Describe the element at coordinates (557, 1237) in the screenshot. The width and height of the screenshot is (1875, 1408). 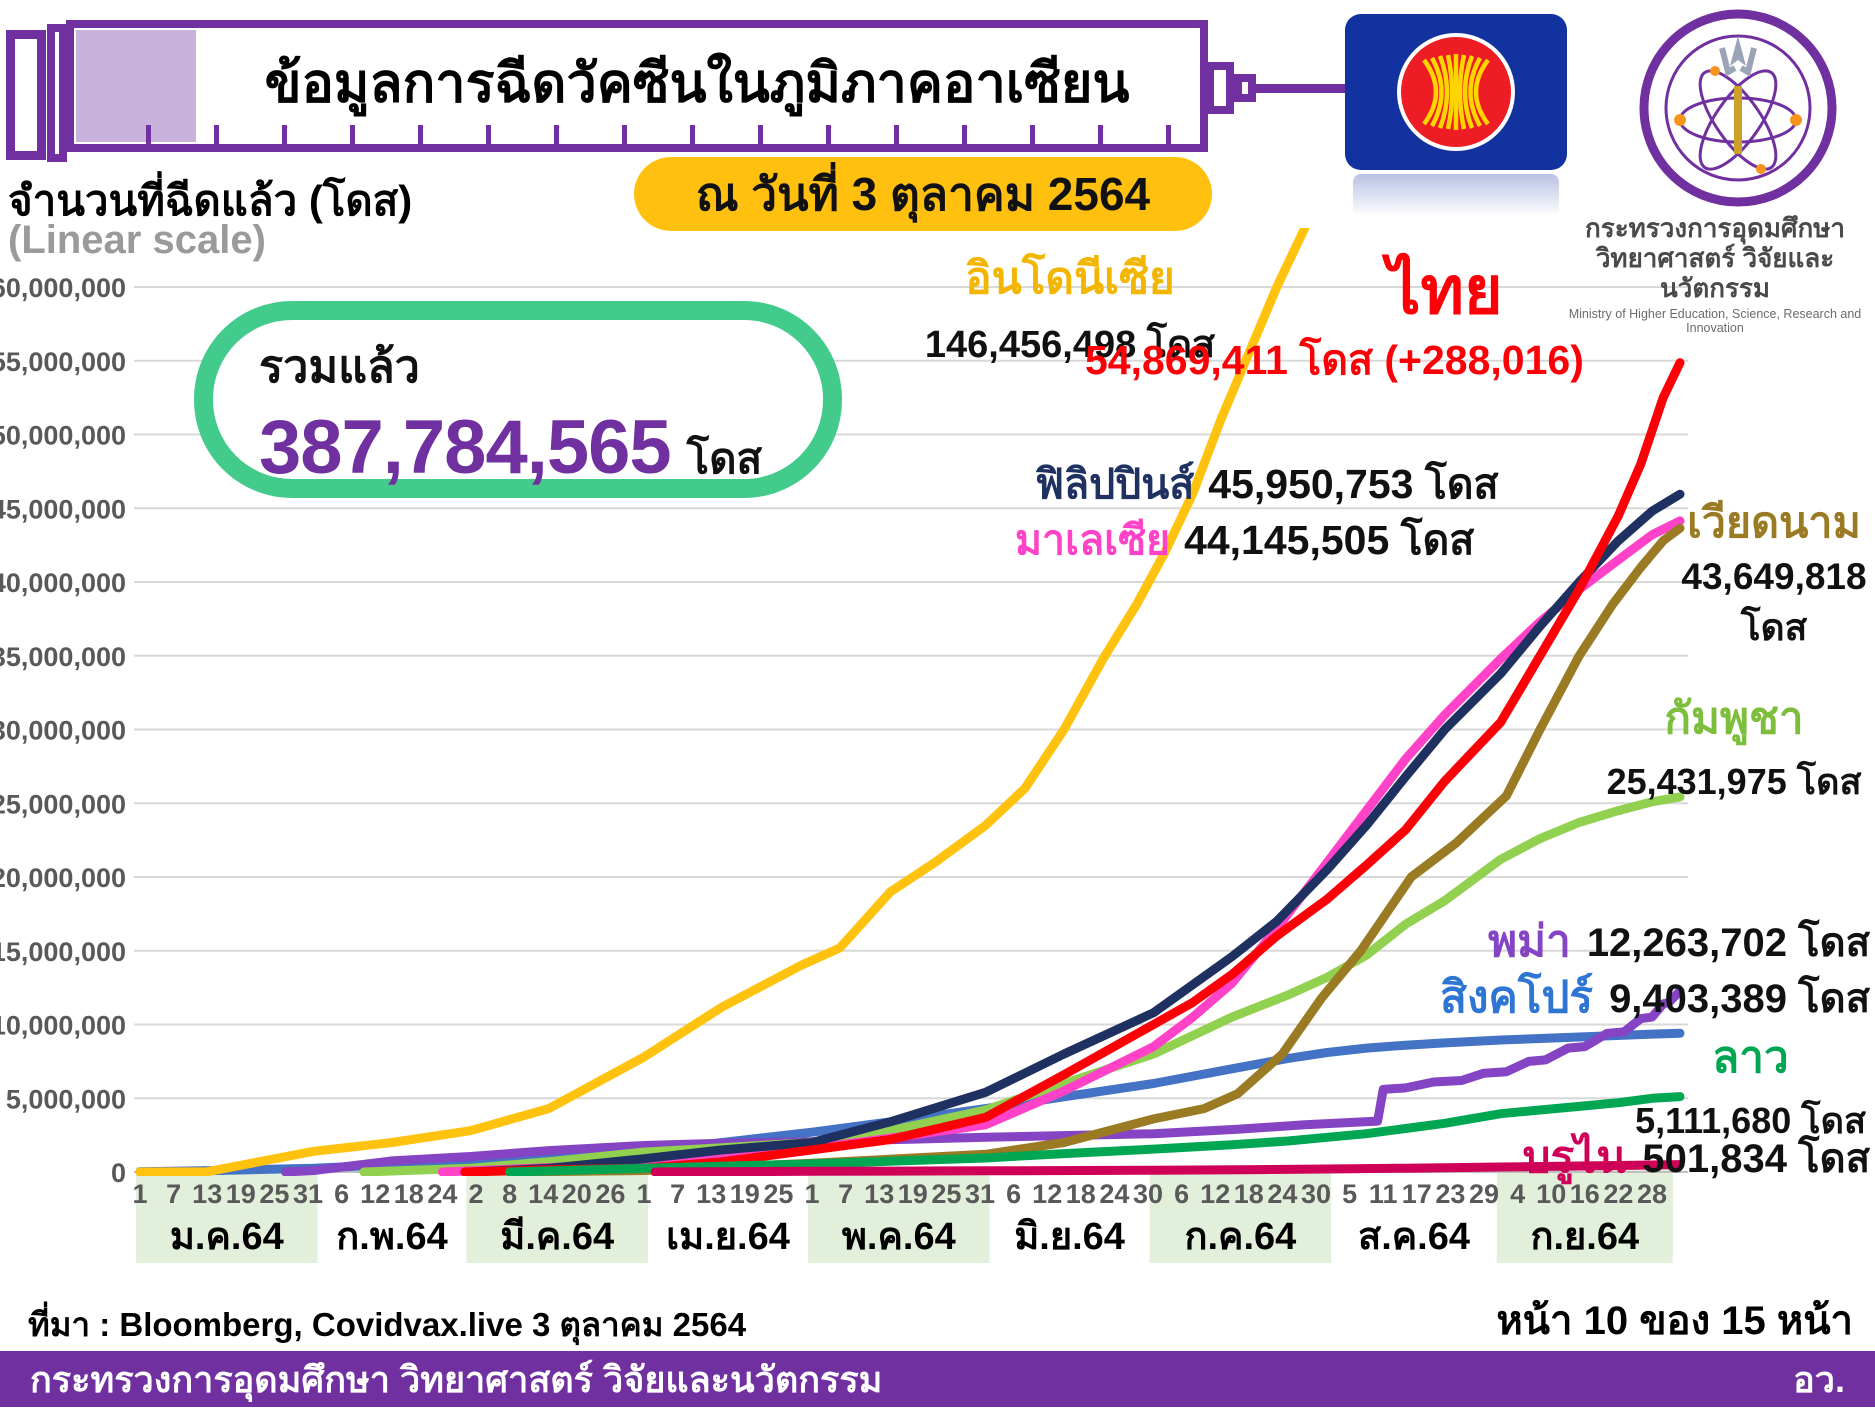
I see `svg-text: มี.ค.64` at that location.